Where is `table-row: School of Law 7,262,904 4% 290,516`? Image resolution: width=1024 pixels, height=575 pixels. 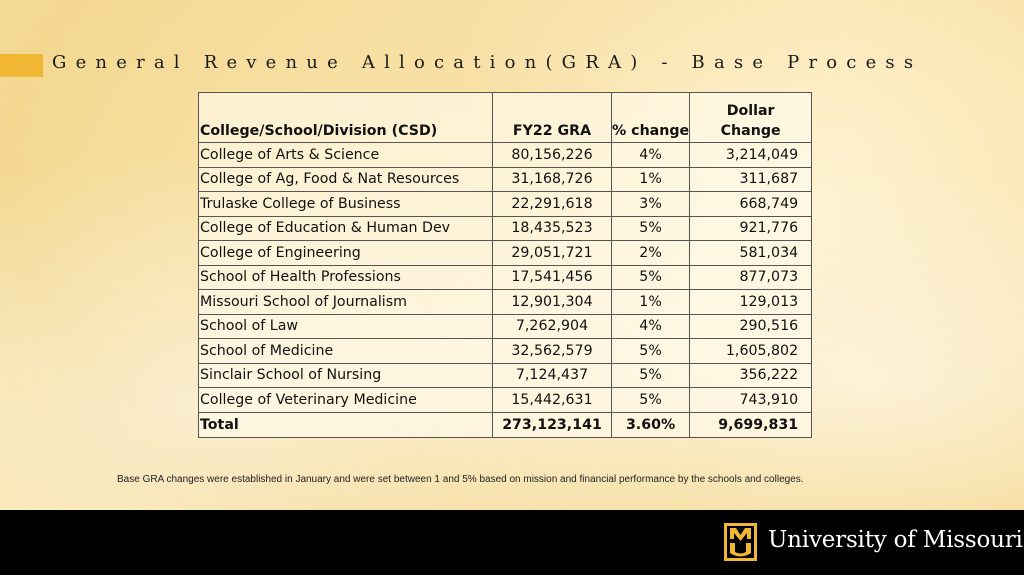
table-row: School of Law 7,262,904 4% 290,516 is located at coordinates (505, 326).